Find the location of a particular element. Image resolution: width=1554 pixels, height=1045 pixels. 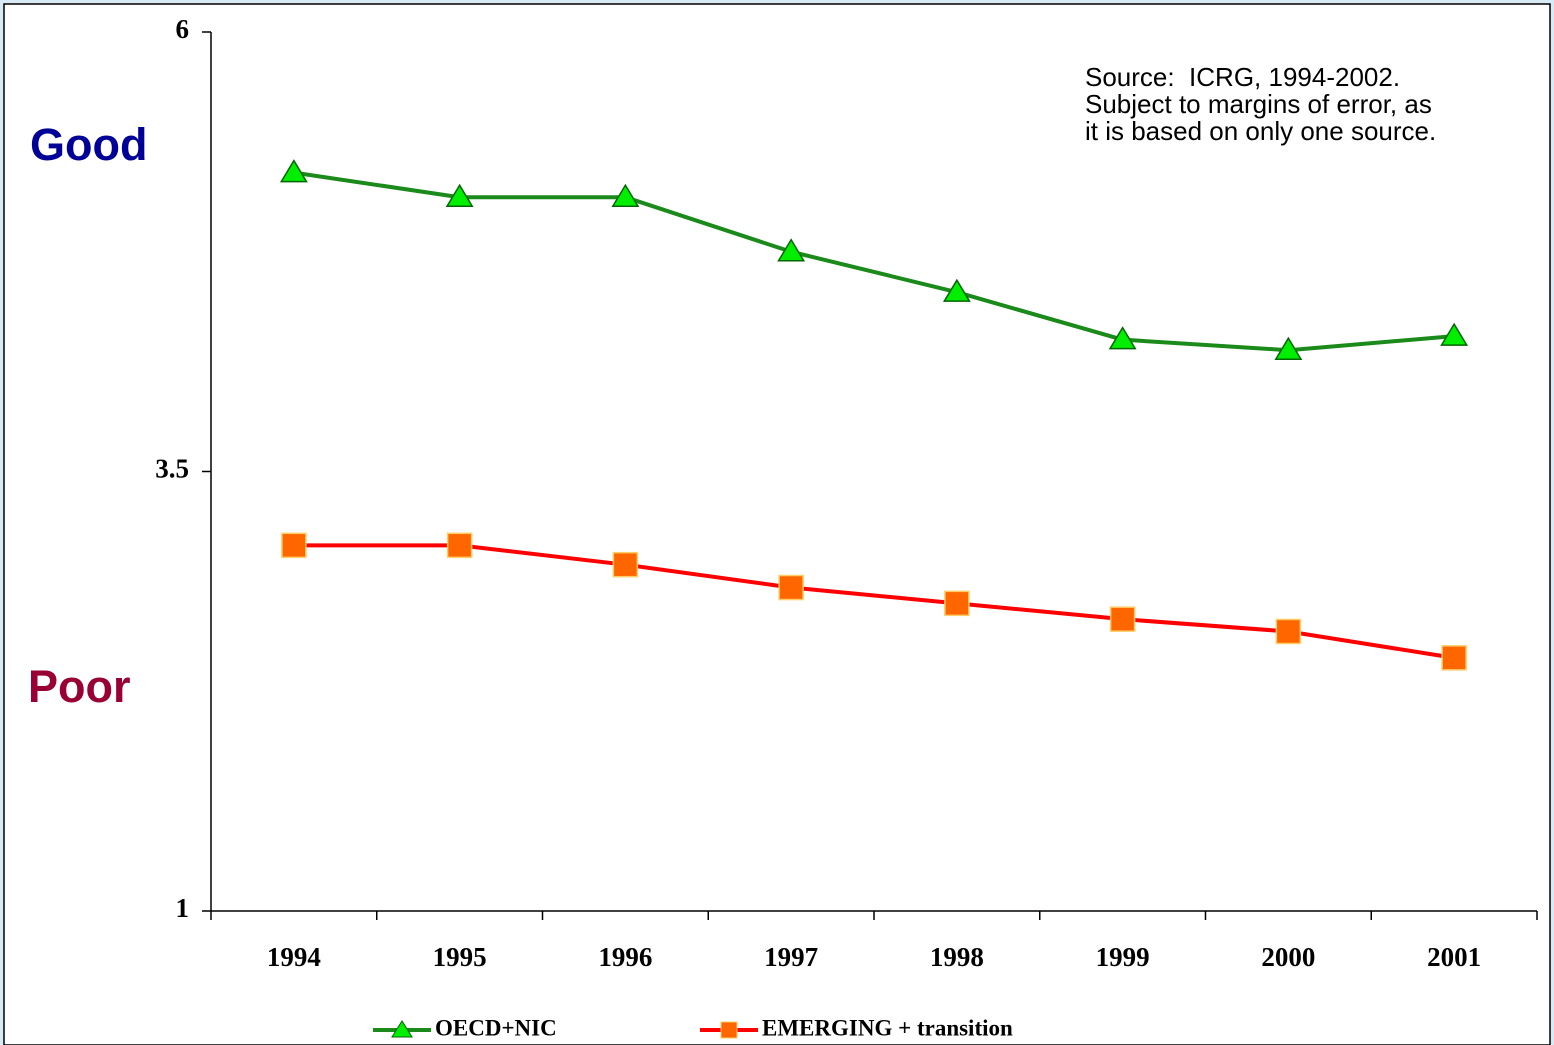

x-tick-label: 1996 is located at coordinates (625, 957).